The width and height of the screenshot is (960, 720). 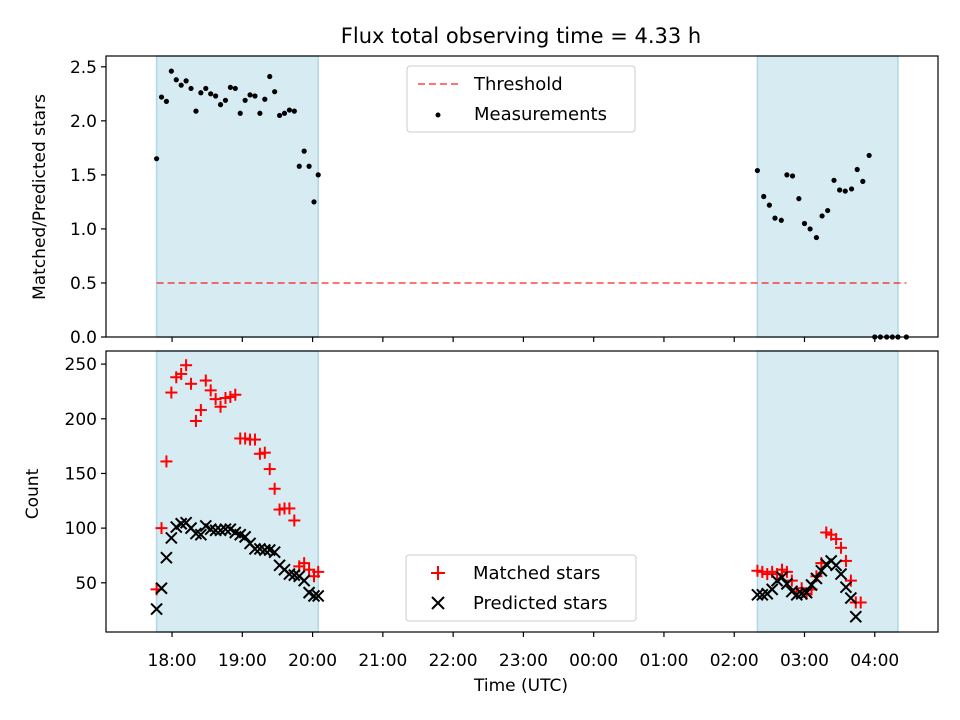 What do you see at coordinates (83, 284) in the screenshot?
I see `y-tick-label: 0.5` at bounding box center [83, 284].